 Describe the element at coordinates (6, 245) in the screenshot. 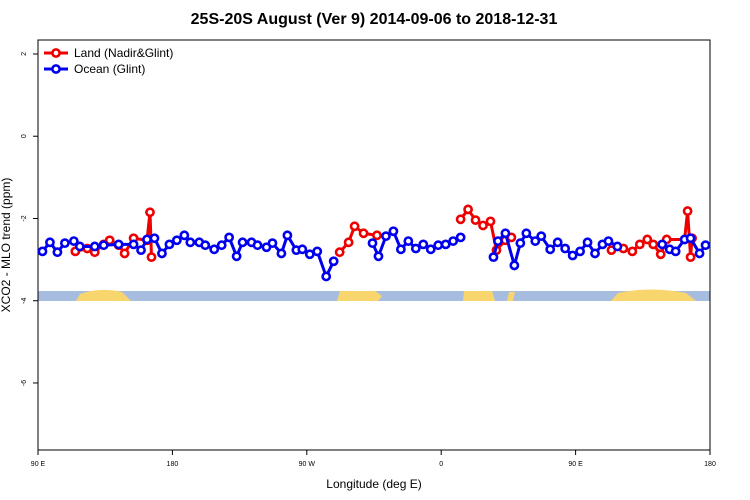

I see `y-axis-label: XCO2 - MLO trend (ppm)` at that location.